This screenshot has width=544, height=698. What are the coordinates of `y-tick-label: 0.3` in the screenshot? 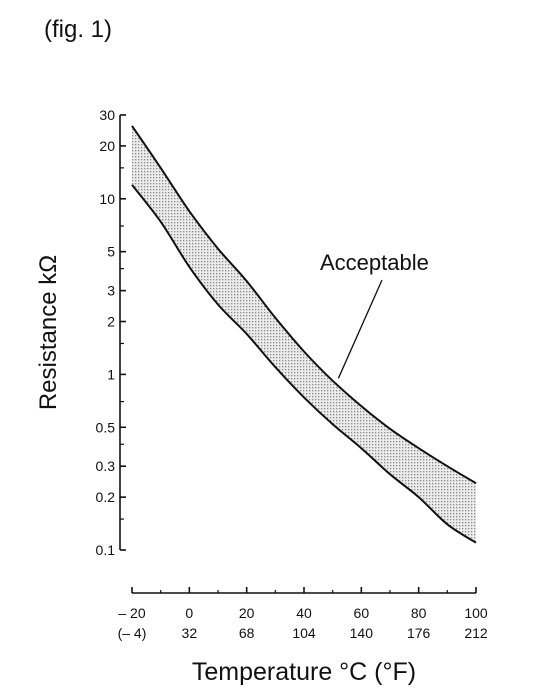 It's located at (106, 466).